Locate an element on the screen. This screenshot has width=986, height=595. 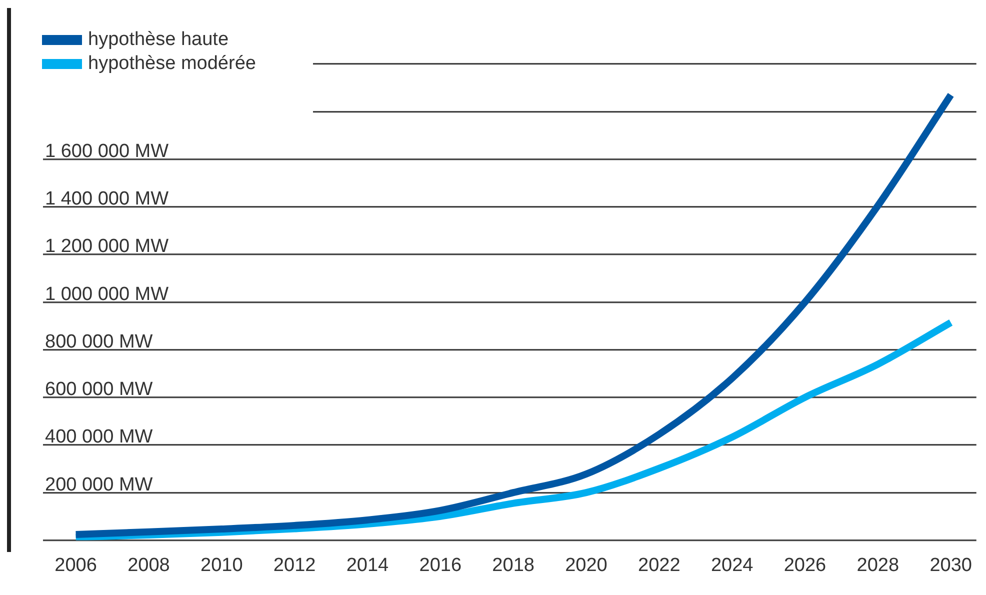
x-tick-label: 2010 is located at coordinates (221, 565).